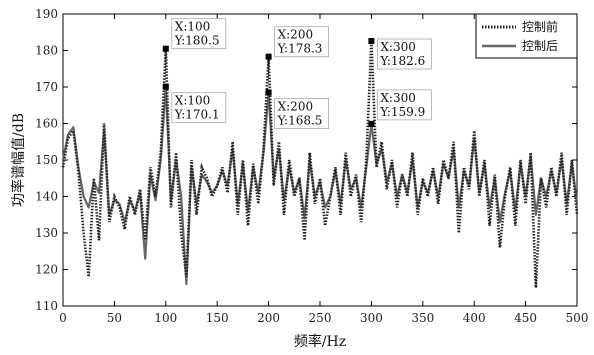 The width and height of the screenshot is (594, 355). Describe the element at coordinates (402, 61) in the screenshot. I see `annotation-y-label: Y:182.6` at that location.